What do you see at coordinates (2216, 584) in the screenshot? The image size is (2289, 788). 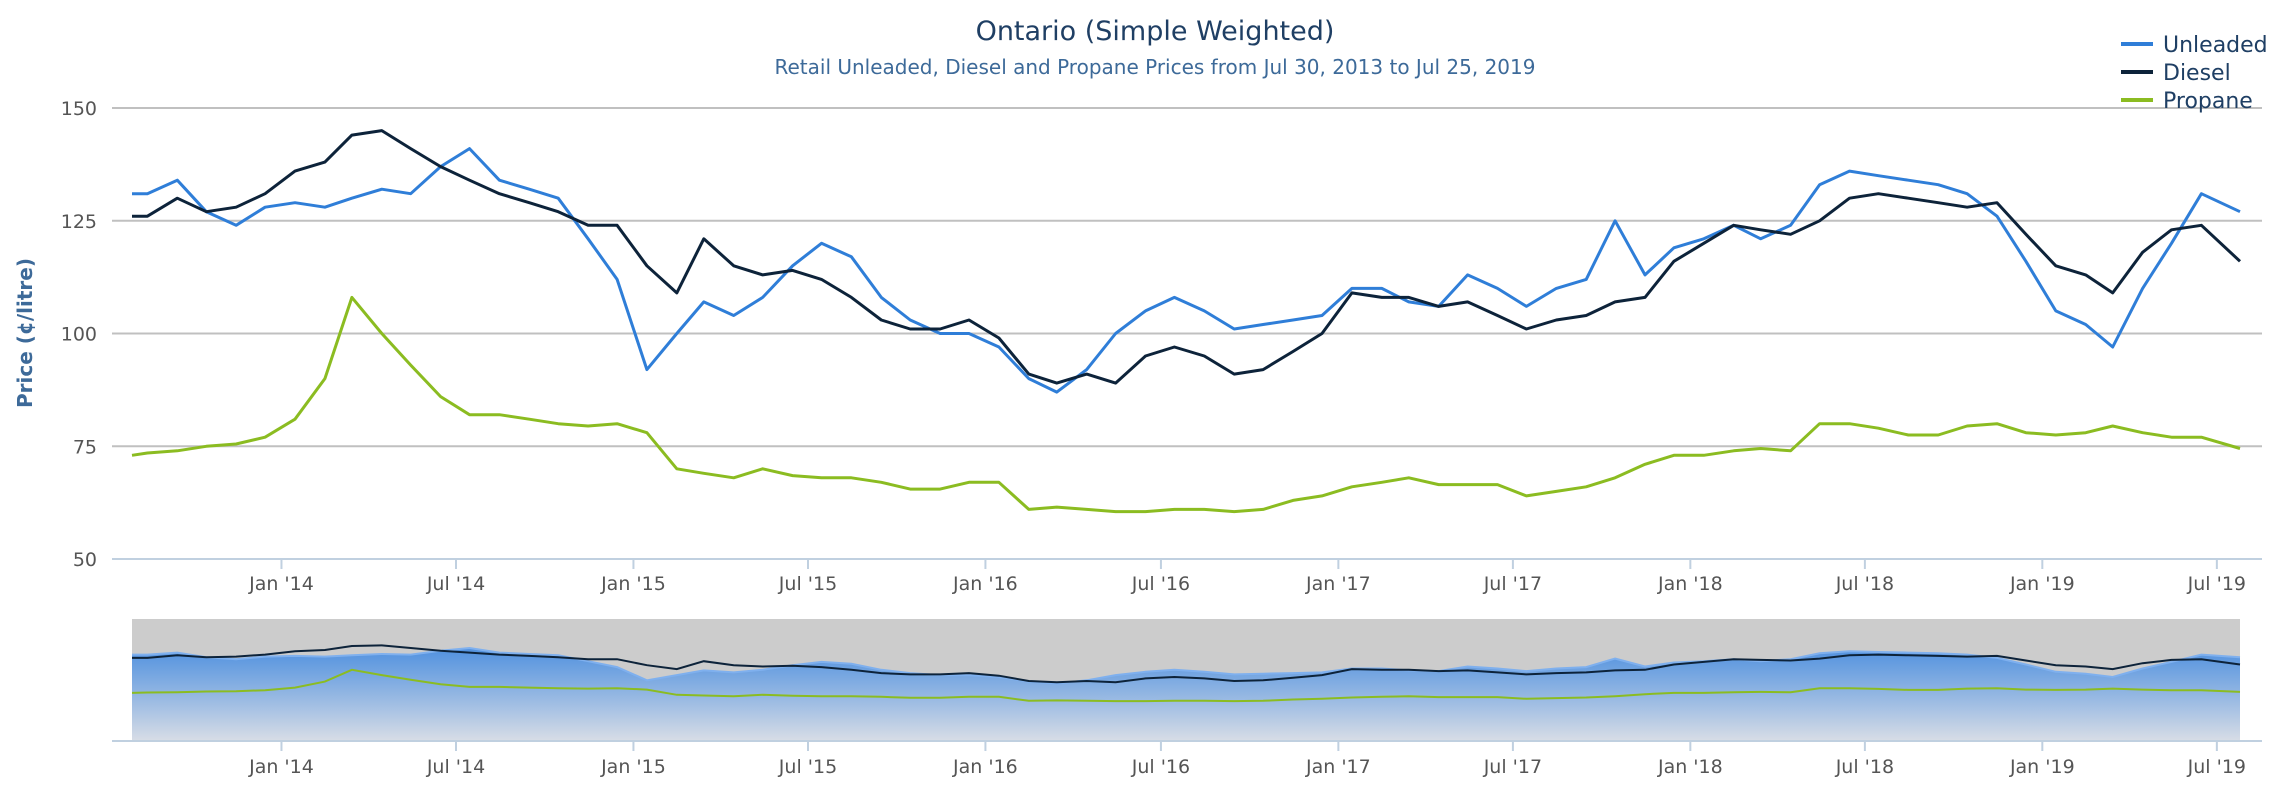 I see `x-tick-label: Jul '19` at bounding box center [2216, 584].